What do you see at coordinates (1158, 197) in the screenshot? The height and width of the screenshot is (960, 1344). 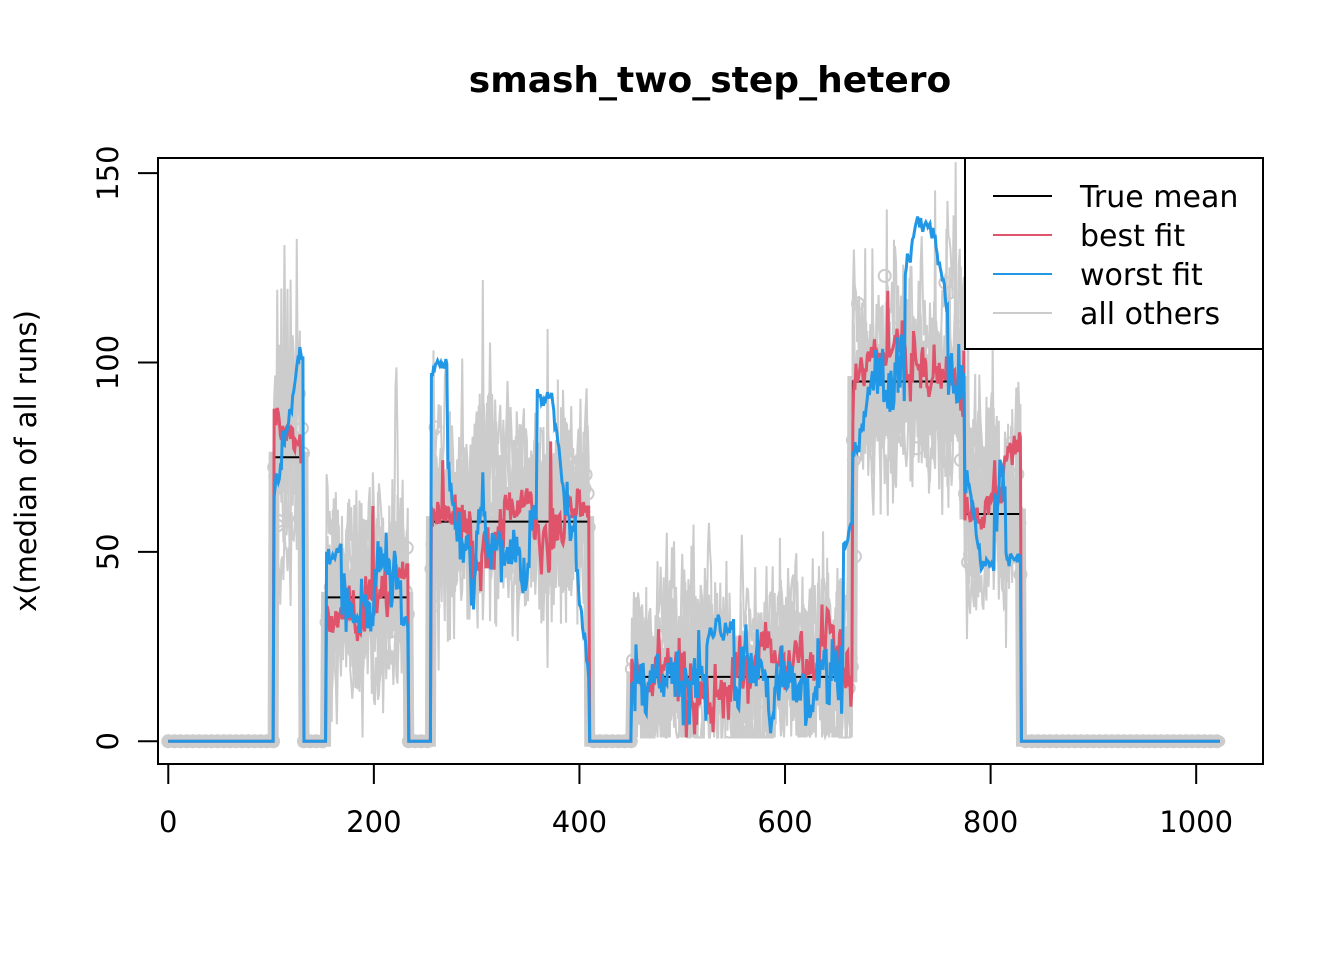 I see `legend-label: True mean` at bounding box center [1158, 197].